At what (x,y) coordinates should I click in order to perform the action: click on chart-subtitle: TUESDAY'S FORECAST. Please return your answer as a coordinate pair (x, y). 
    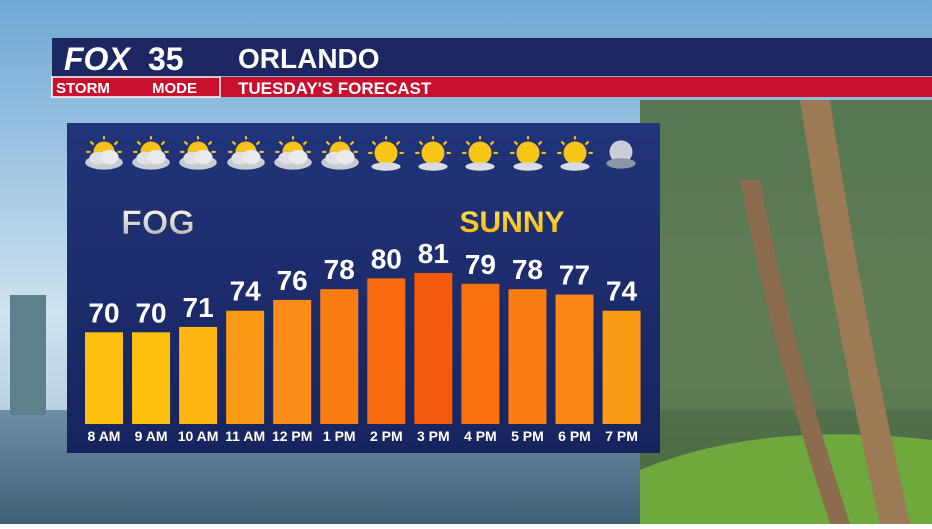
    Looking at the image, I should click on (335, 88).